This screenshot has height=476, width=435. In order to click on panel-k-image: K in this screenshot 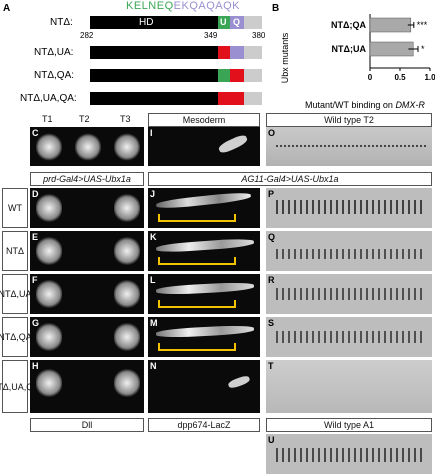, I will do `click(204, 251)`.